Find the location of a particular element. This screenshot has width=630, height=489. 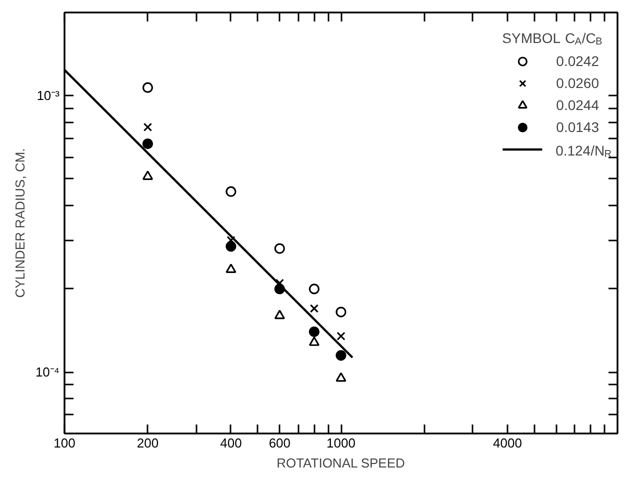

legend-label: 0.0244 is located at coordinates (577, 105).